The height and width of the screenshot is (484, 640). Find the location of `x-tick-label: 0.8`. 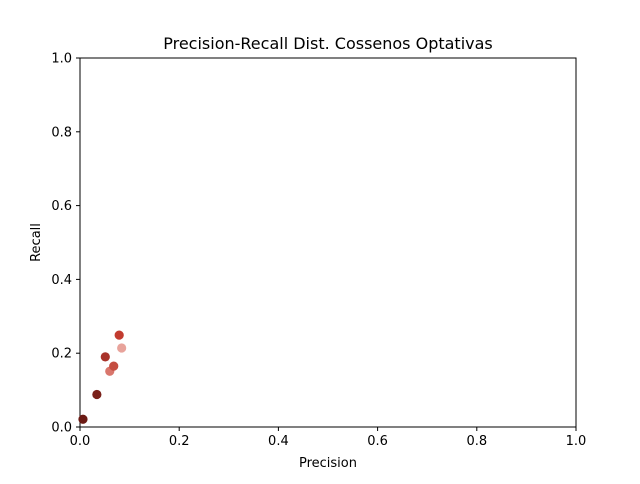

x-tick-label: 0.8 is located at coordinates (476, 441).